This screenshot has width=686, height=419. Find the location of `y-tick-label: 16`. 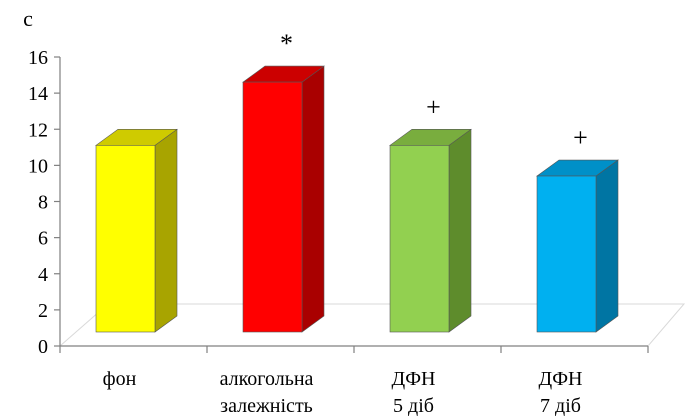

y-tick-label: 16 is located at coordinates (38, 58).